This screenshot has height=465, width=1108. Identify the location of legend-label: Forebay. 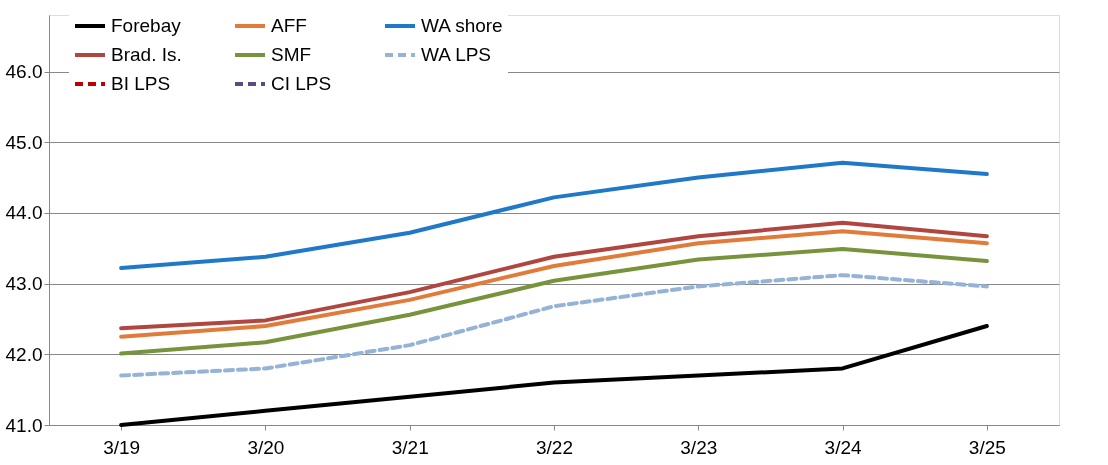
(146, 25).